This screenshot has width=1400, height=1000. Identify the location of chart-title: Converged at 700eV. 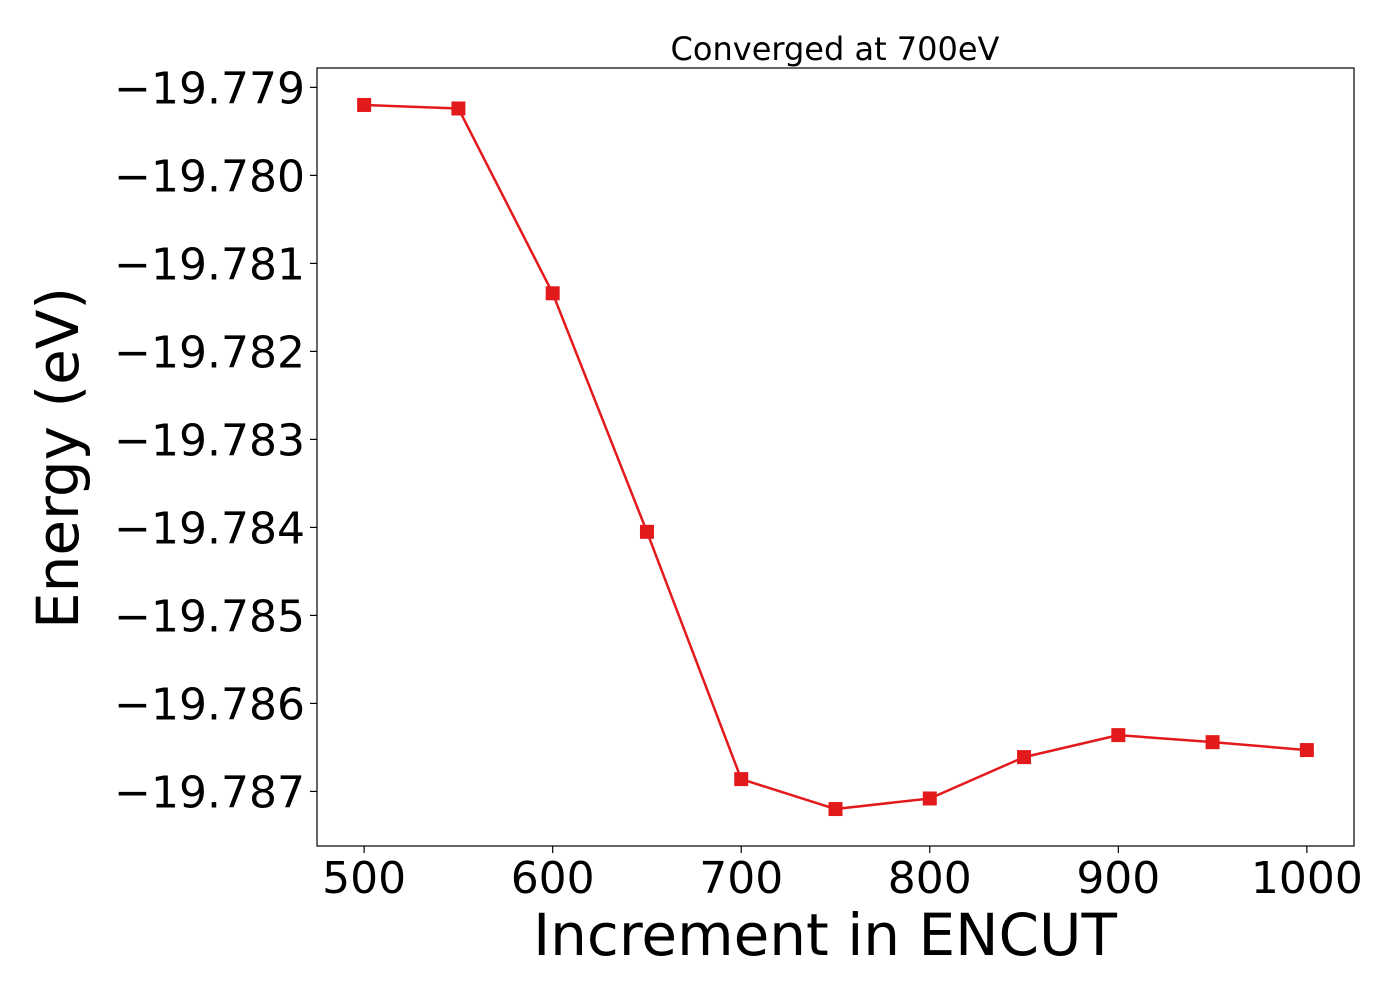
(835, 49).